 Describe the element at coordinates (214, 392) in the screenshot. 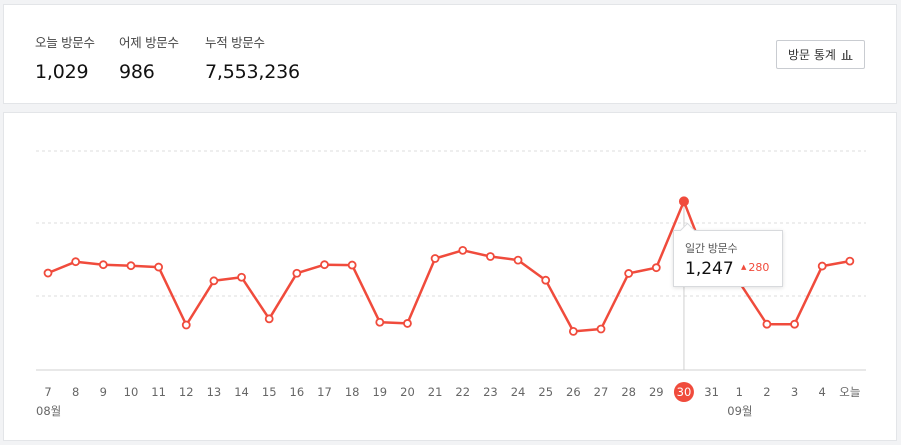

I see `x-tick-label: 13` at that location.